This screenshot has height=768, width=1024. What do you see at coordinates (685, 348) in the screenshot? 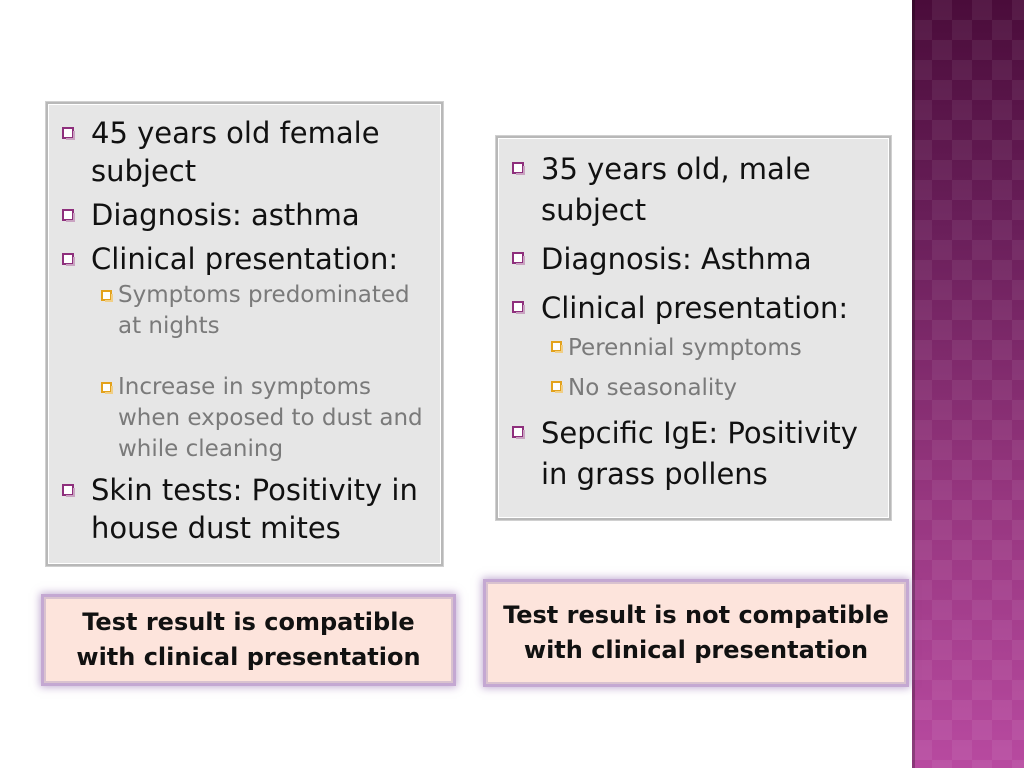
I see `sub-item-text: Perennial symptoms` at bounding box center [685, 348].